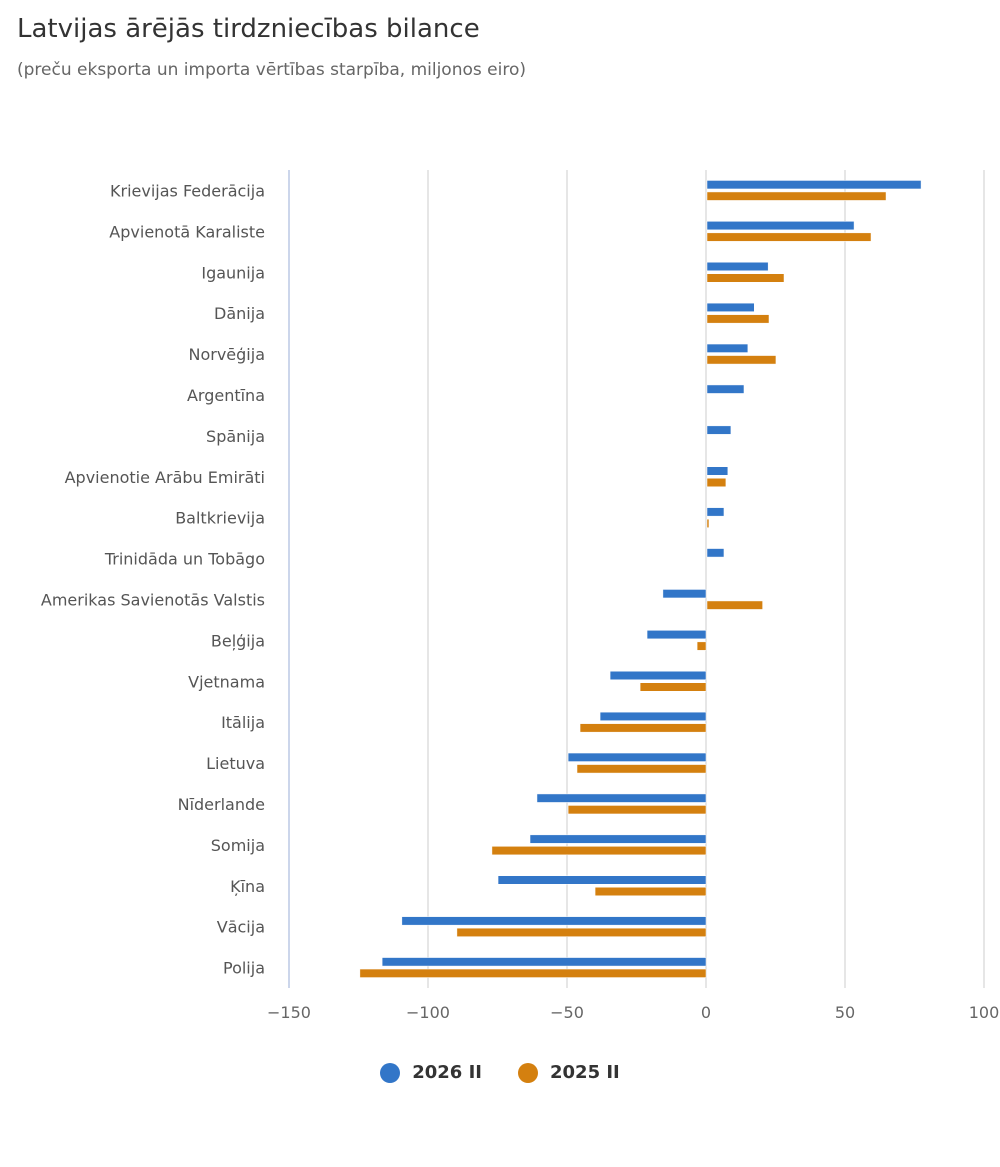 This screenshot has height=1167, width=1000. I want to click on category-label-18: Vācija, so click(241, 927).